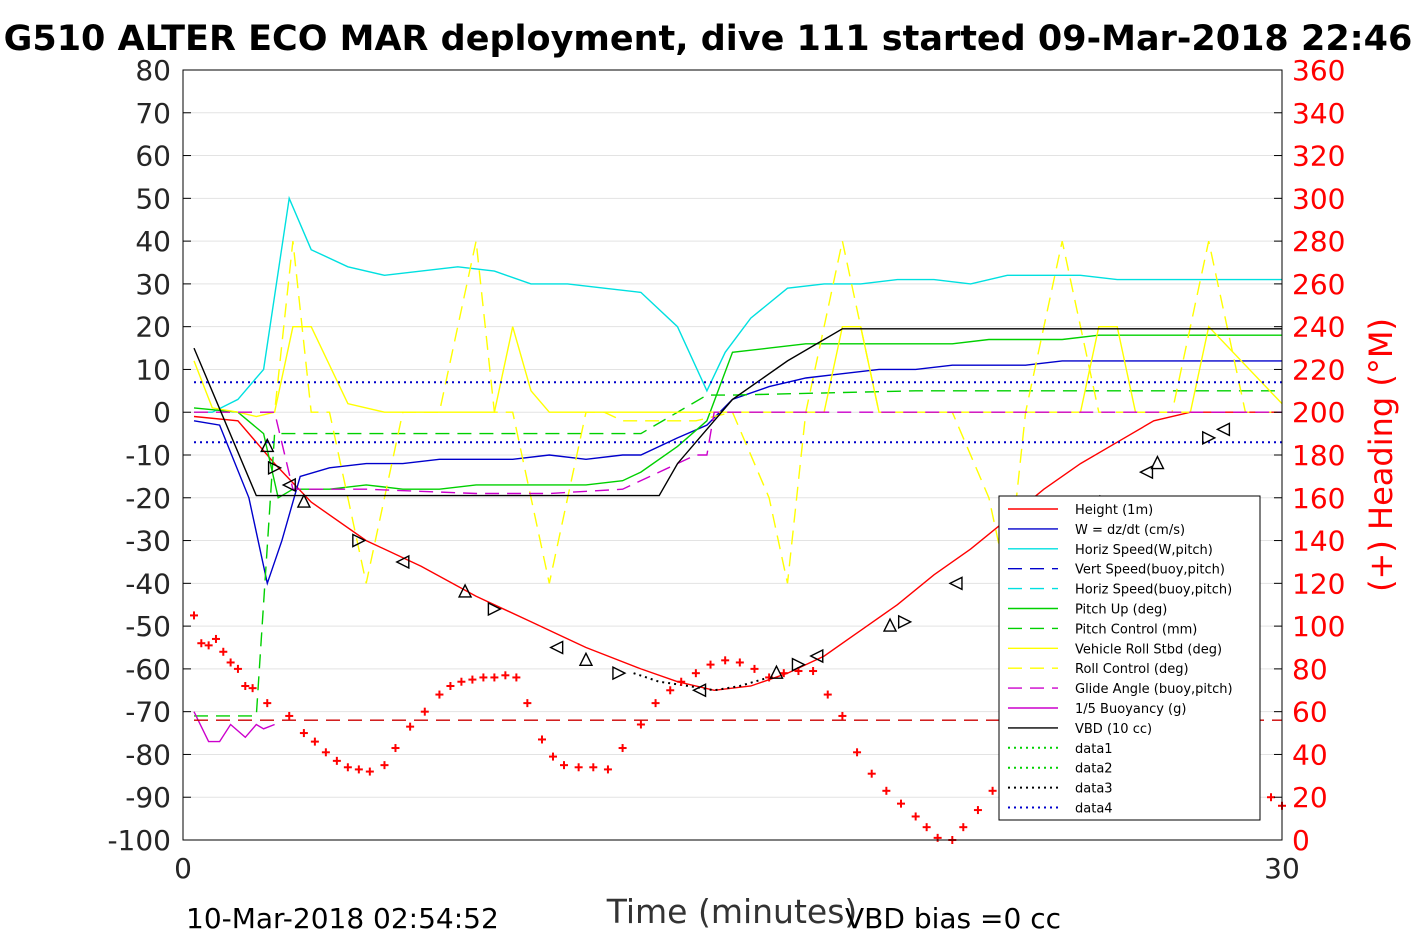  What do you see at coordinates (1310, 712) in the screenshot?
I see `right-tick-label: 60` at bounding box center [1310, 712].